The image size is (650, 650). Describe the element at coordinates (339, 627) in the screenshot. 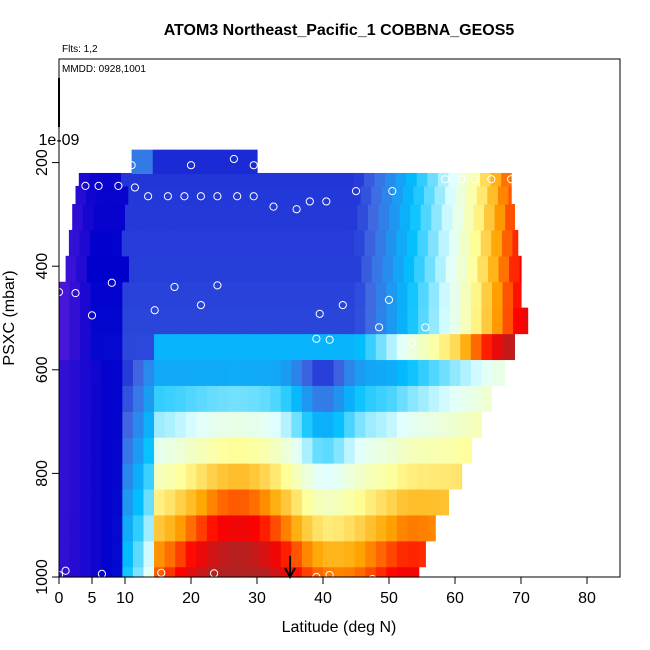

I see `x-axis-label: Latitude (deg N)` at that location.